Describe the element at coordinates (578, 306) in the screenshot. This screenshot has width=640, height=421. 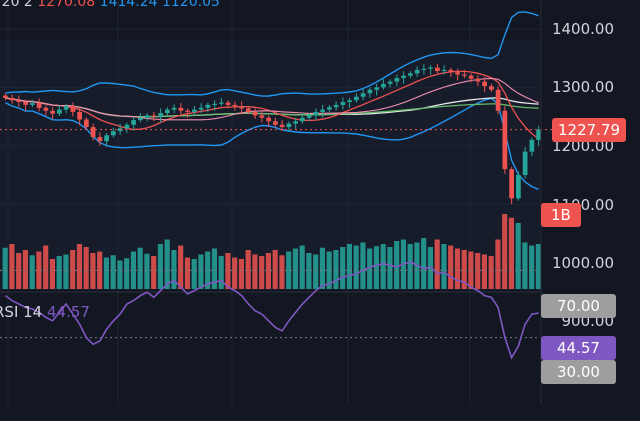
I see `rsi-upper-band-tag: 70.00` at that location.